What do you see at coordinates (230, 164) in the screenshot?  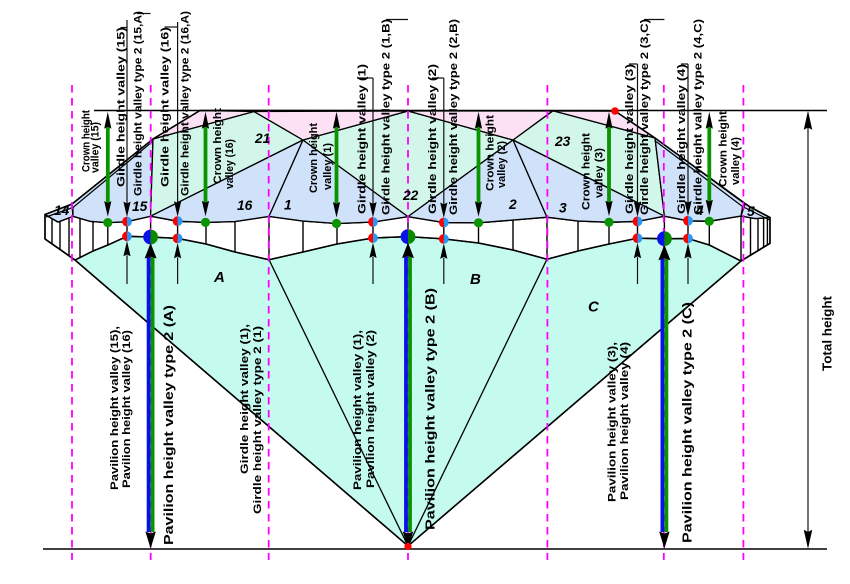 I see `svg-text: valley (16)` at bounding box center [230, 164].